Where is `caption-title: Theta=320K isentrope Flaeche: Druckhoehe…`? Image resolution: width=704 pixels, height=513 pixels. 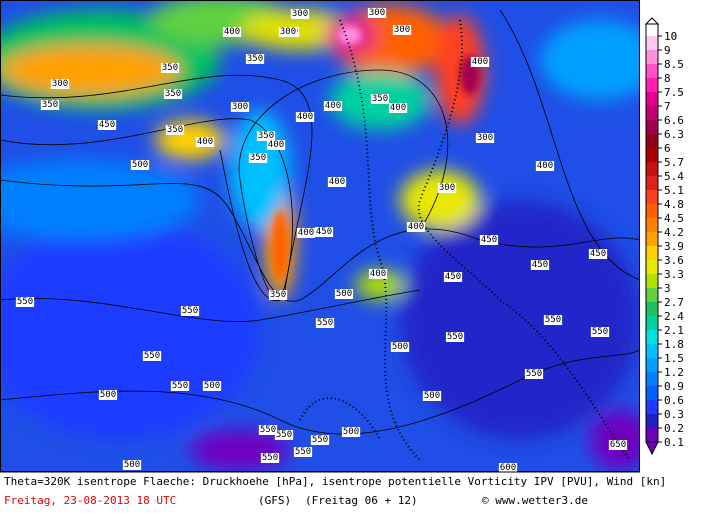 caption-title: Theta=320K isentrope Flaeche: Druckhoehe… is located at coordinates (335, 481).